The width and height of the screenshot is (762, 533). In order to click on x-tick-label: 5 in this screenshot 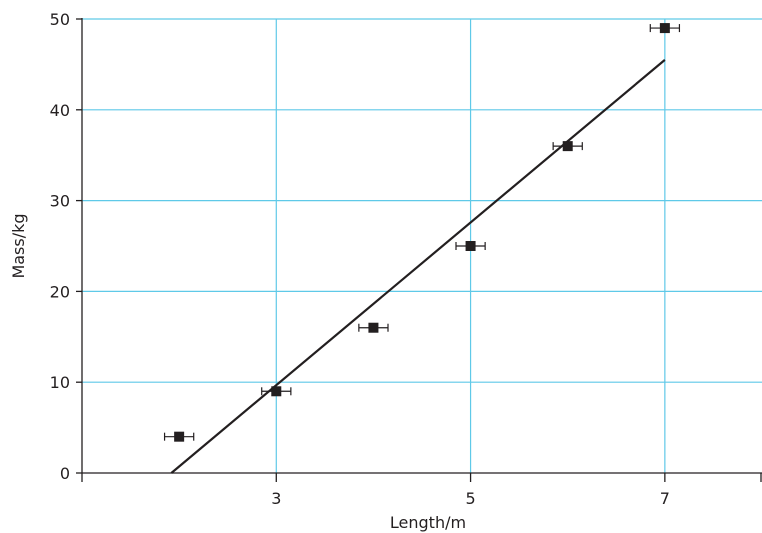, I will do `click(470, 498)`.